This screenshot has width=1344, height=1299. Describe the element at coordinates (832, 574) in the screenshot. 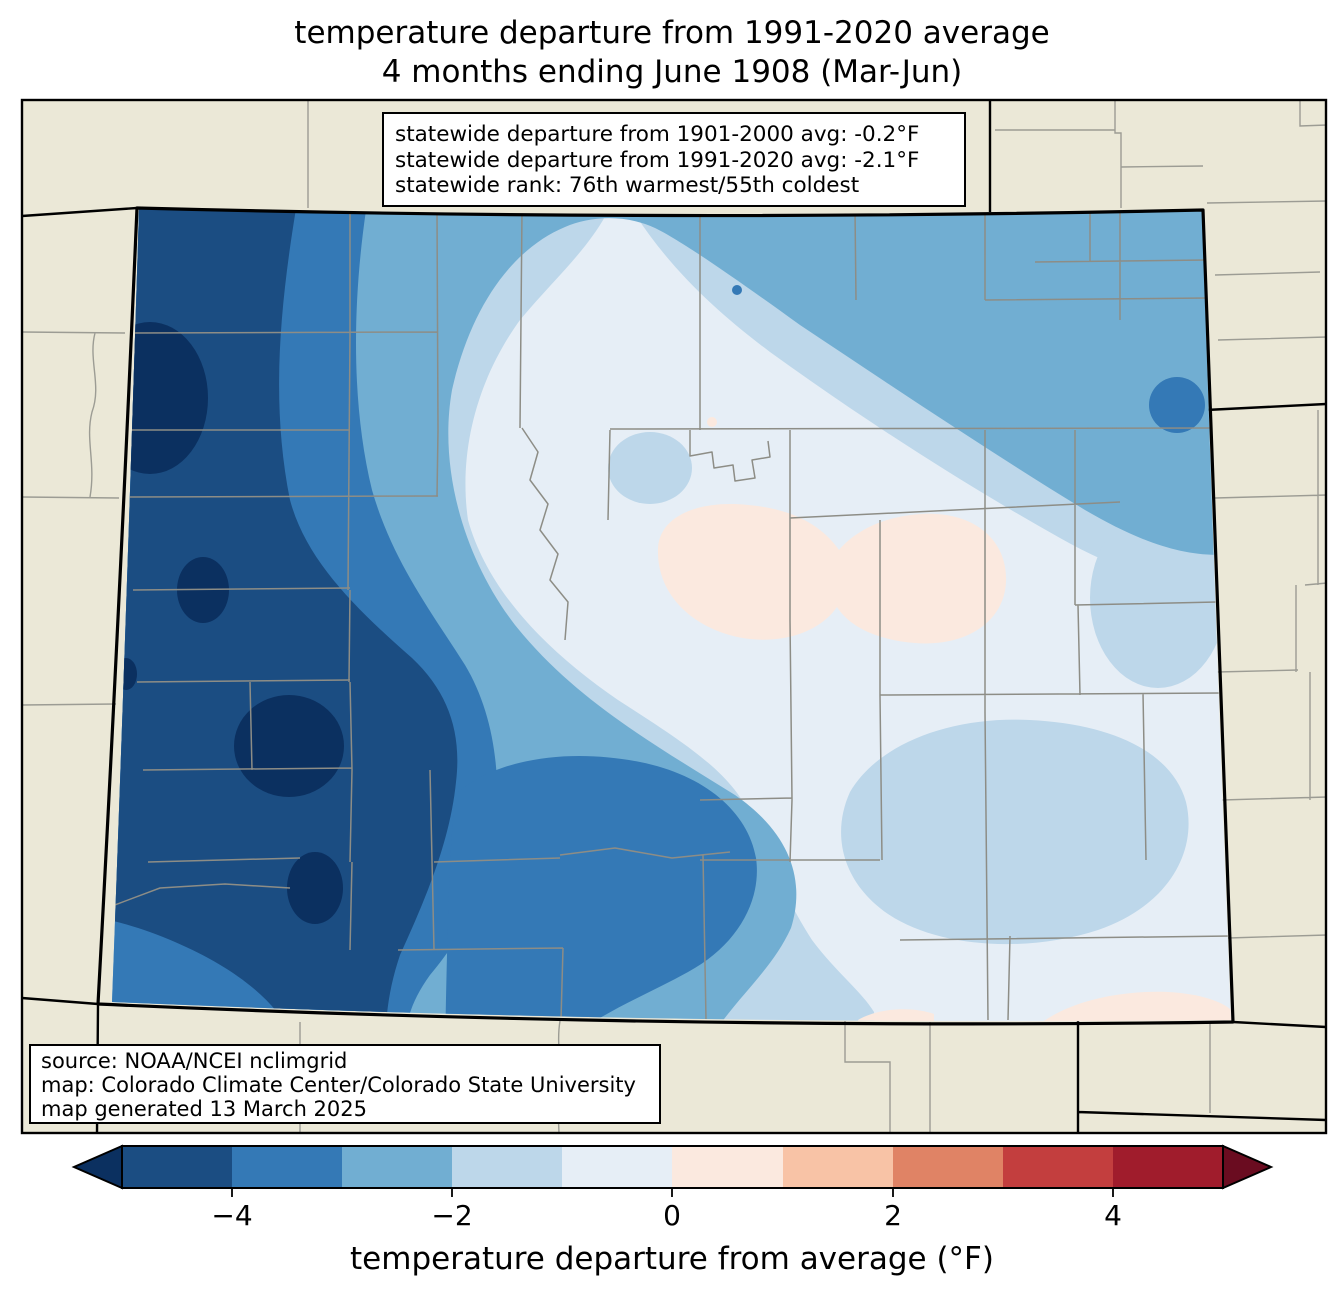

I see `contour-band-0-plus1-central-pocket` at that location.